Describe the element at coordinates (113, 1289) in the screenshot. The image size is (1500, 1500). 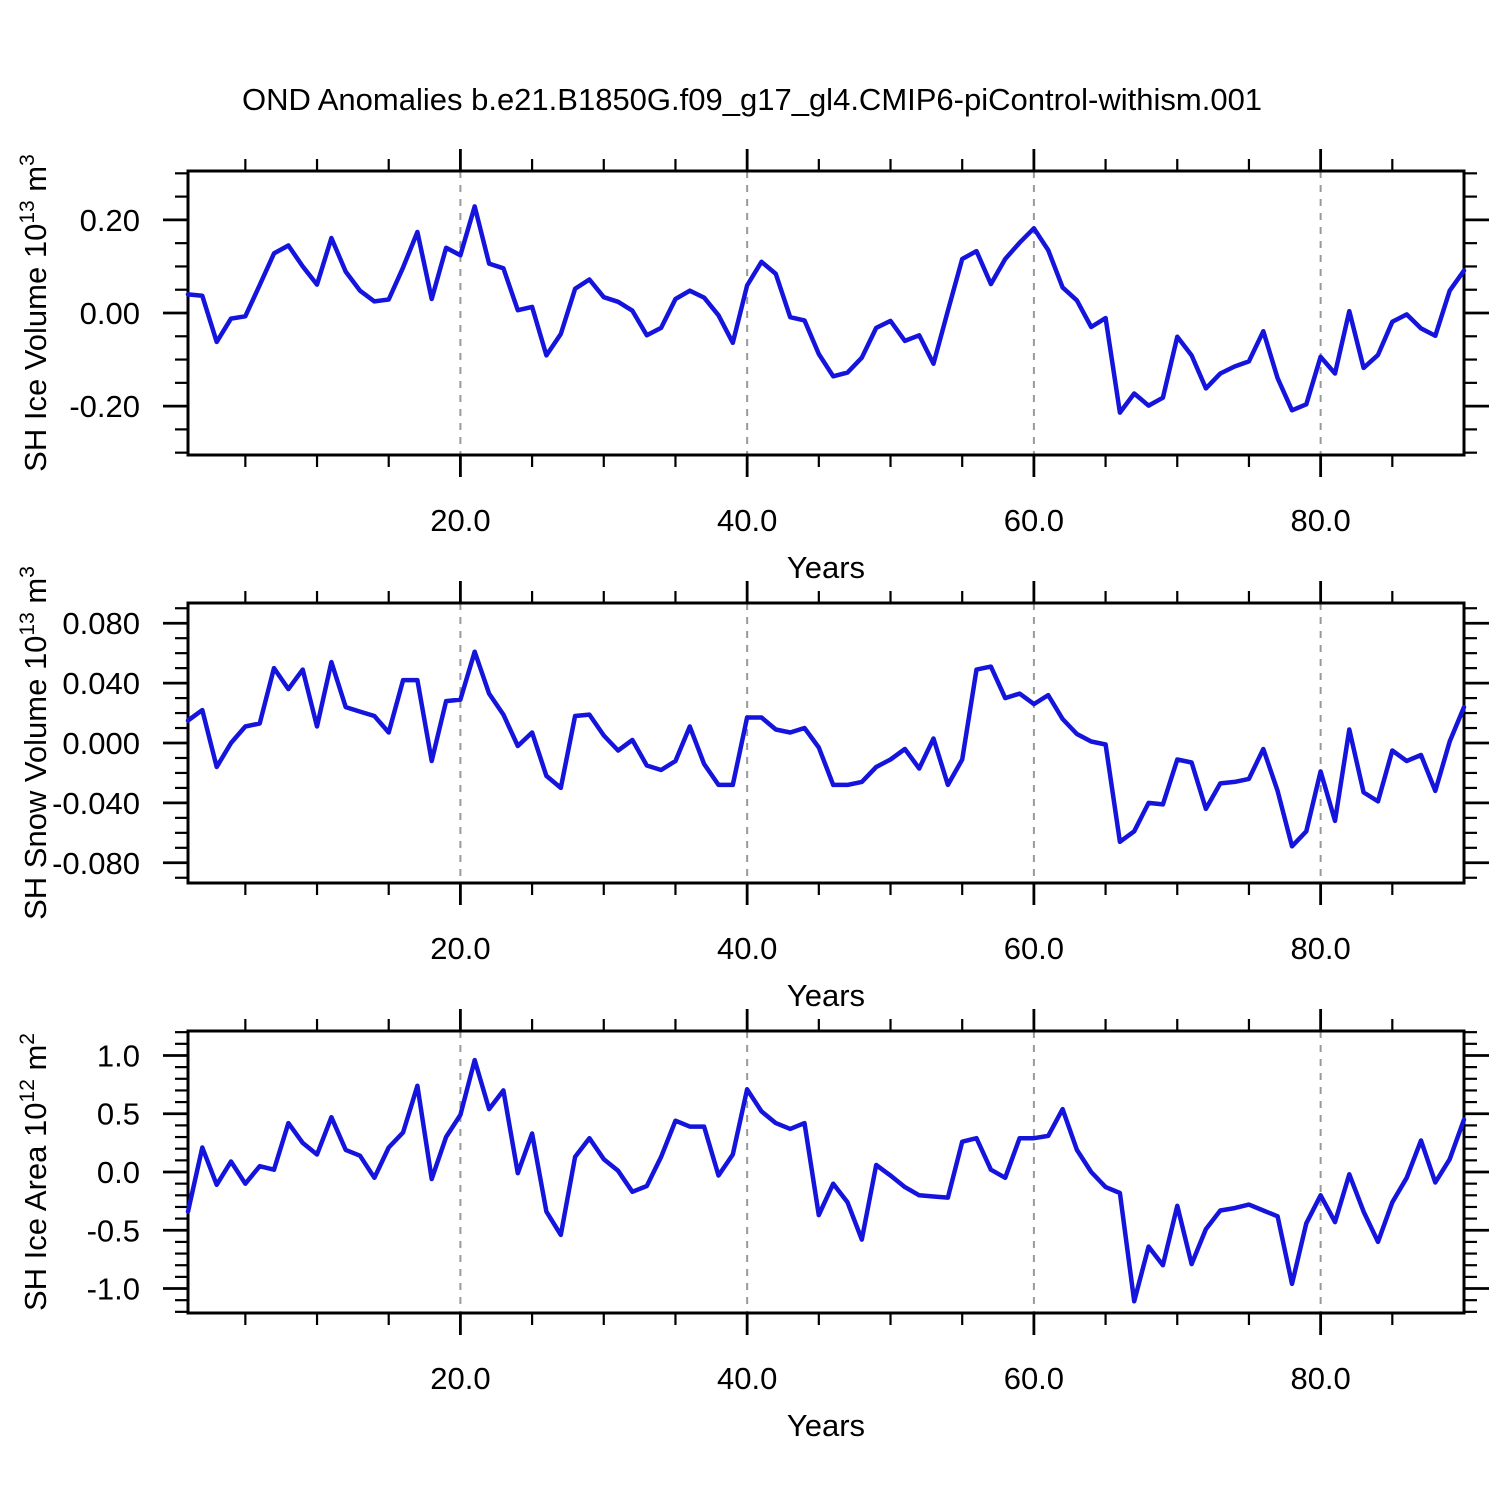
I see `y-tick-label: -1.0` at that location.